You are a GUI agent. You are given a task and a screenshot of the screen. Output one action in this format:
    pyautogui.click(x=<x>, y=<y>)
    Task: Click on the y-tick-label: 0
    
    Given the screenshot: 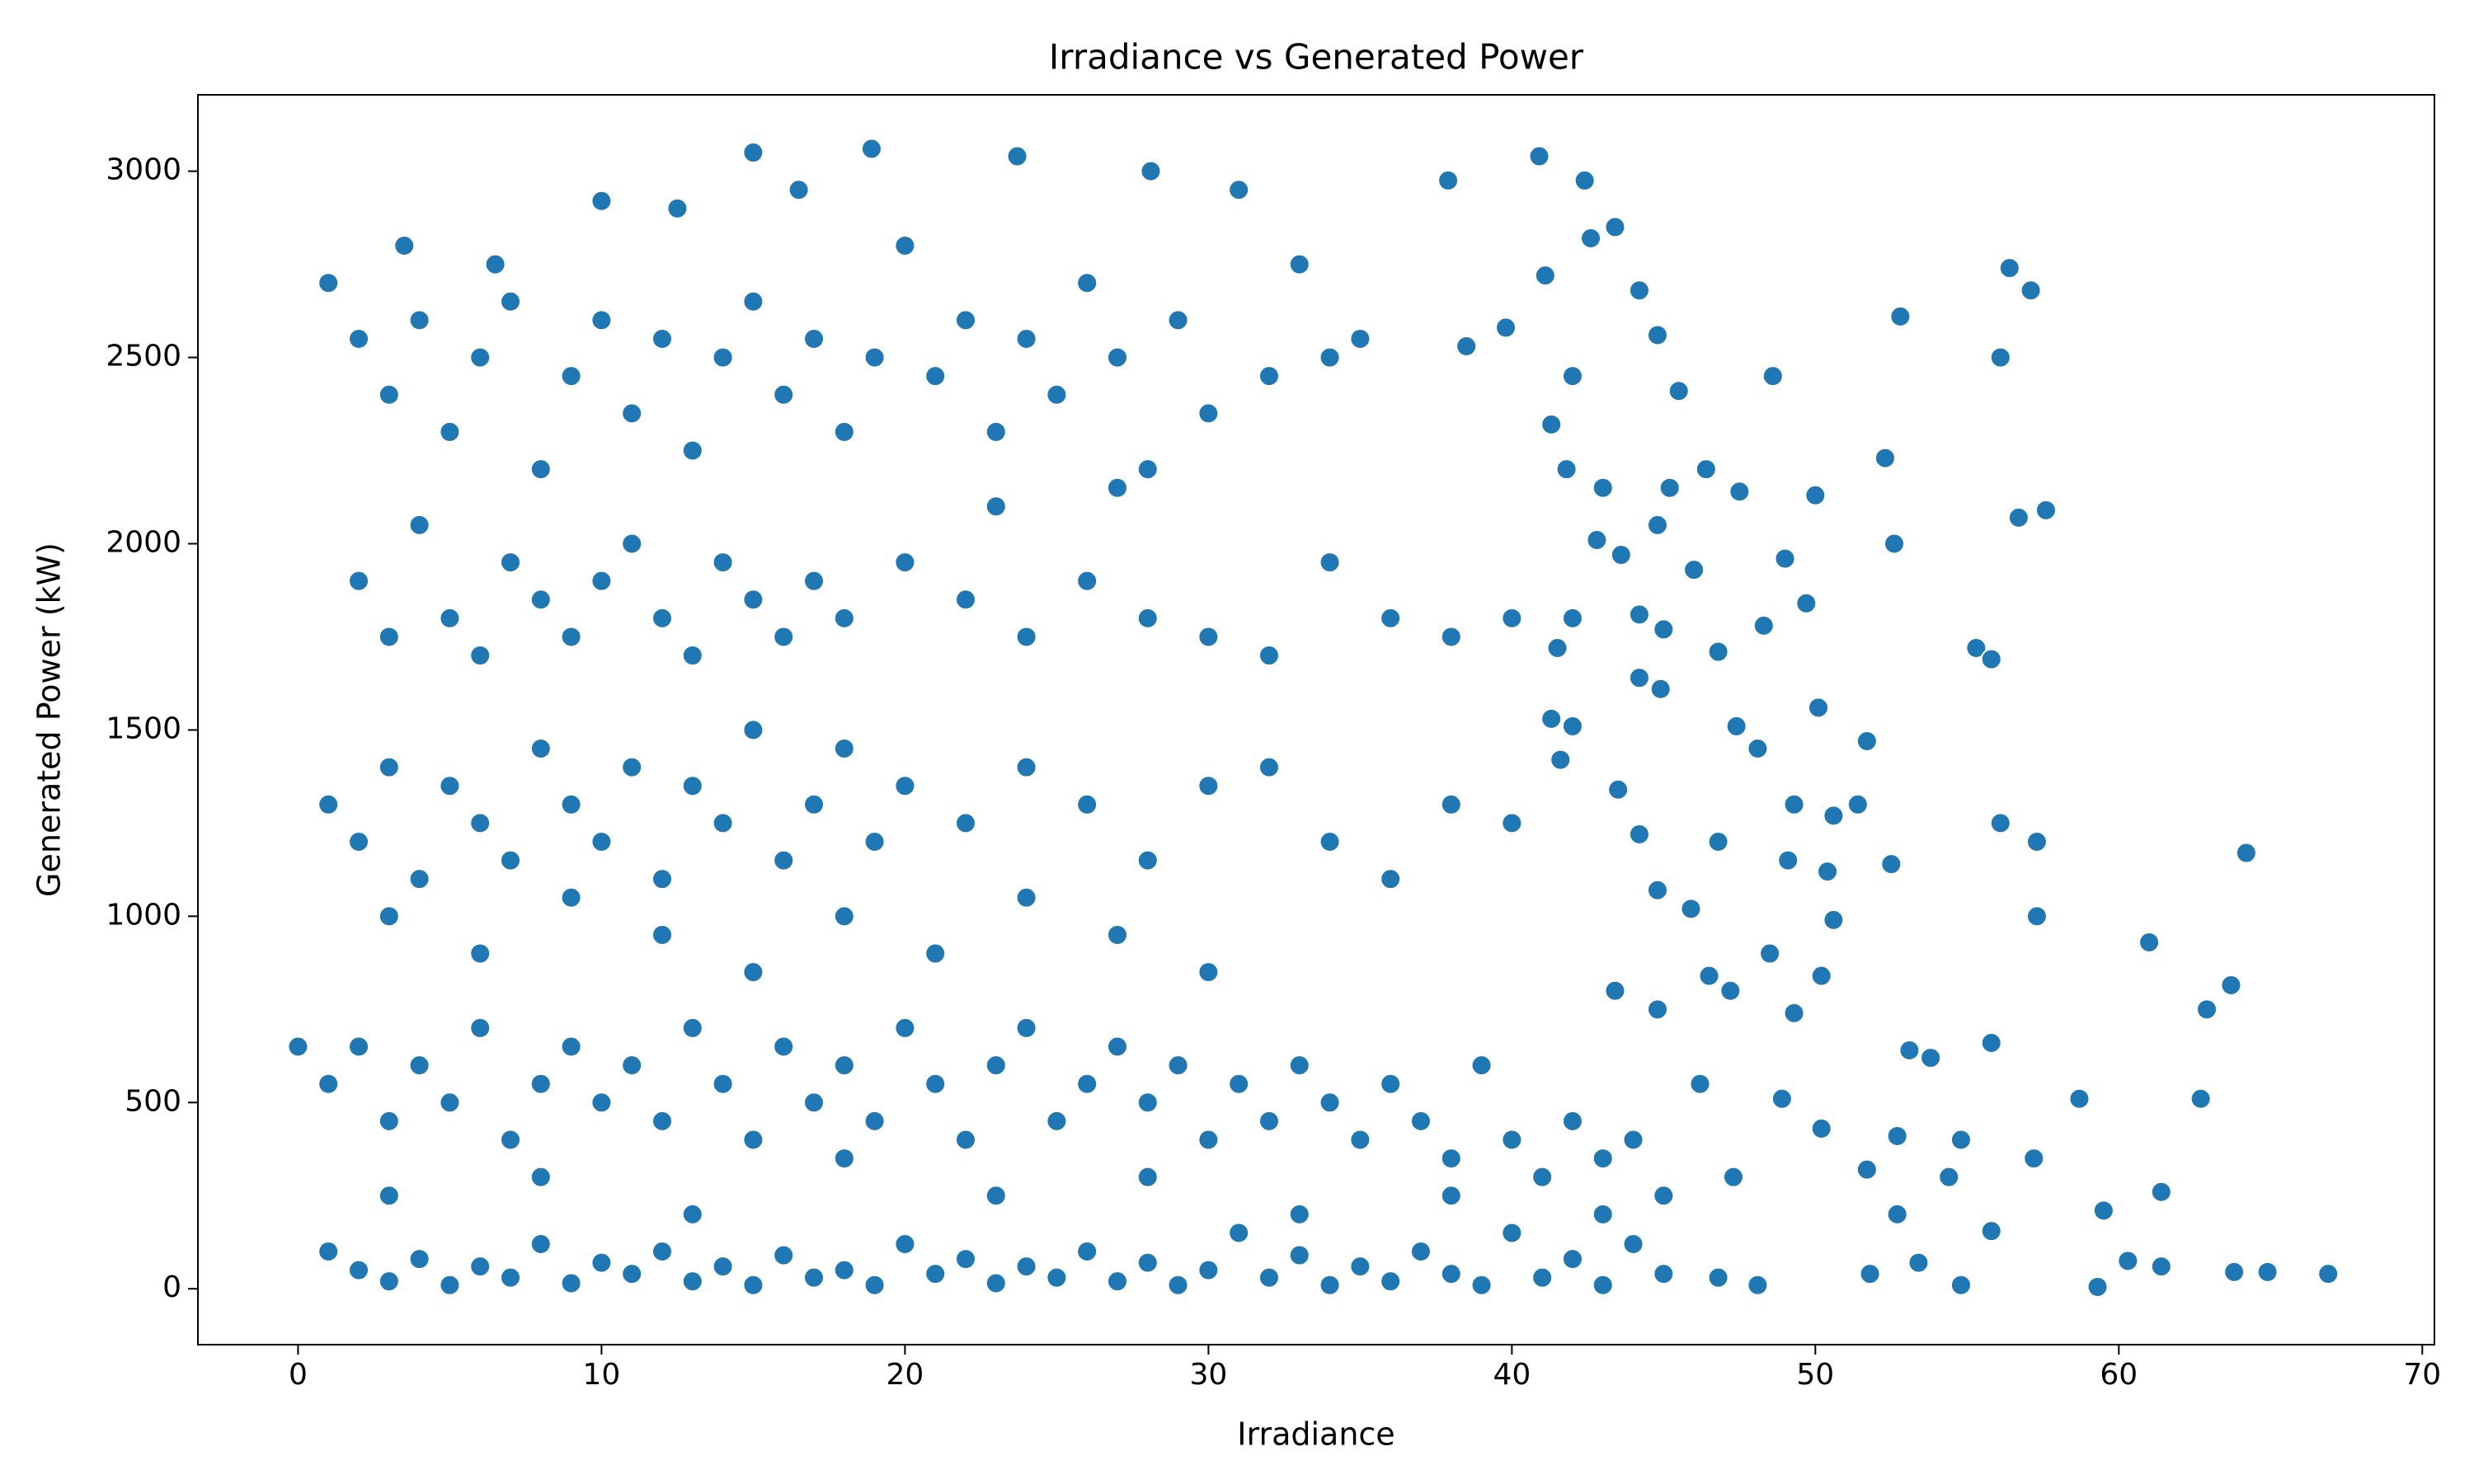 What is the action you would take?
    pyautogui.click(x=171, y=1287)
    